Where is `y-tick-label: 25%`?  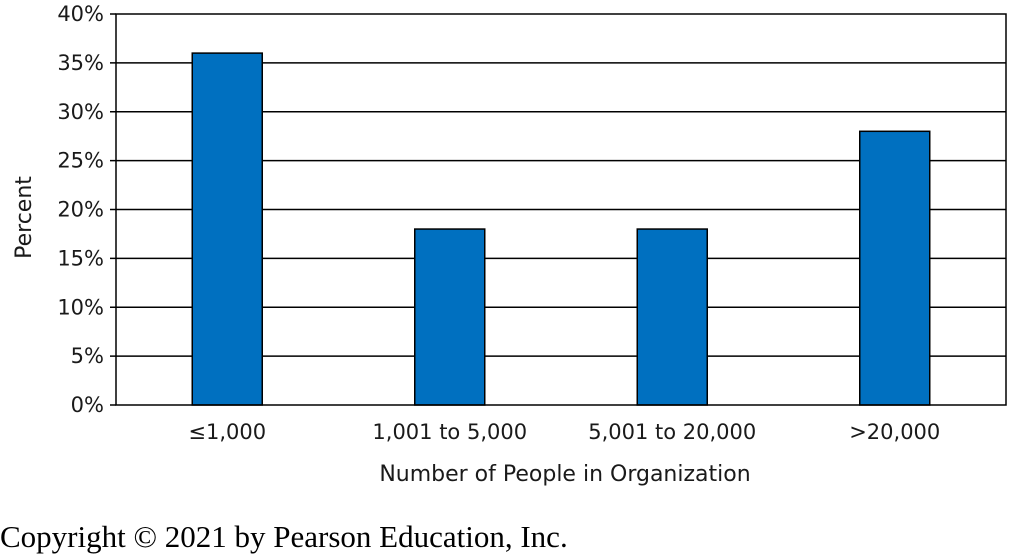
y-tick-label: 25% is located at coordinates (80, 161).